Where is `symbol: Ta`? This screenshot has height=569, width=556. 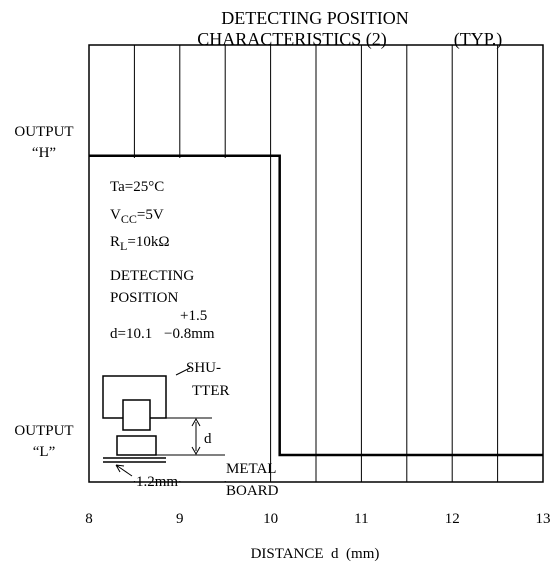
symbol: Ta is located at coordinates (117, 187).